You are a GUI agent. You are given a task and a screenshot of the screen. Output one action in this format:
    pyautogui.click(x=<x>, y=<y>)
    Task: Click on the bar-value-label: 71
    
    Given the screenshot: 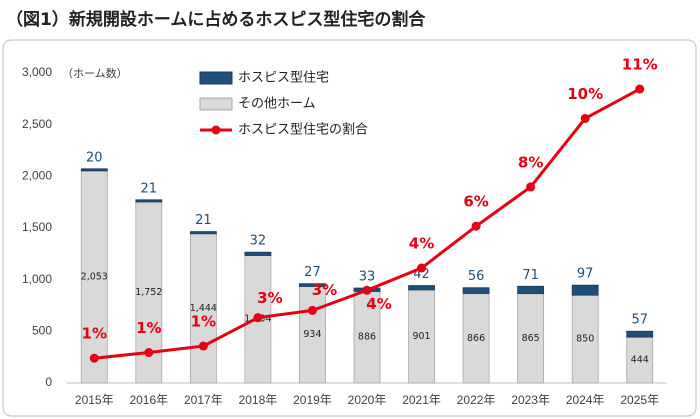 What is the action you would take?
    pyautogui.click(x=530, y=275)
    